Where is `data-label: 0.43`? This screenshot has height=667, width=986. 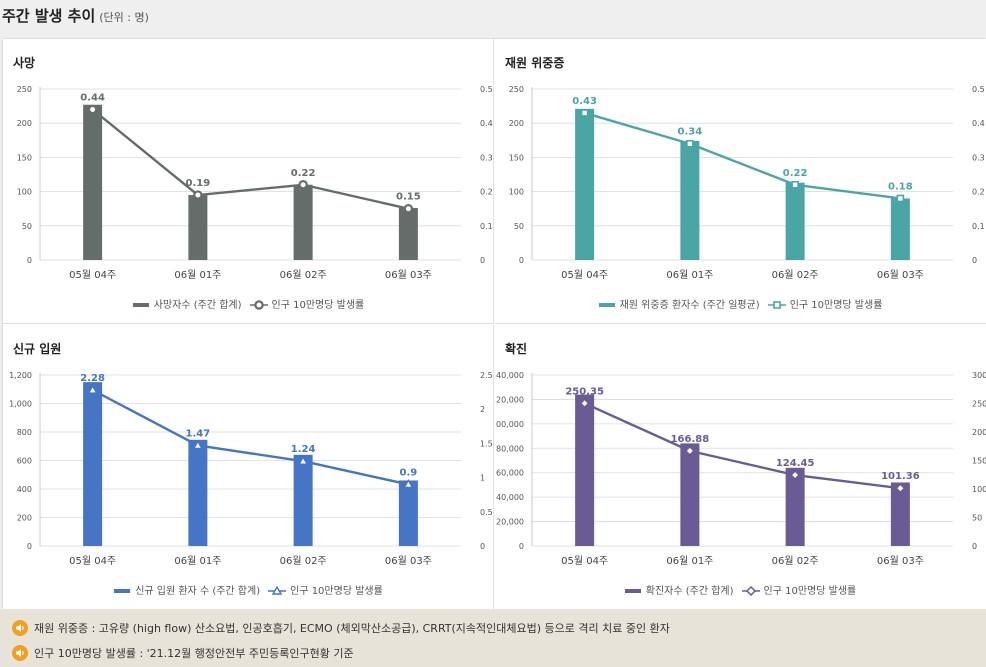 data-label: 0.43 is located at coordinates (584, 101).